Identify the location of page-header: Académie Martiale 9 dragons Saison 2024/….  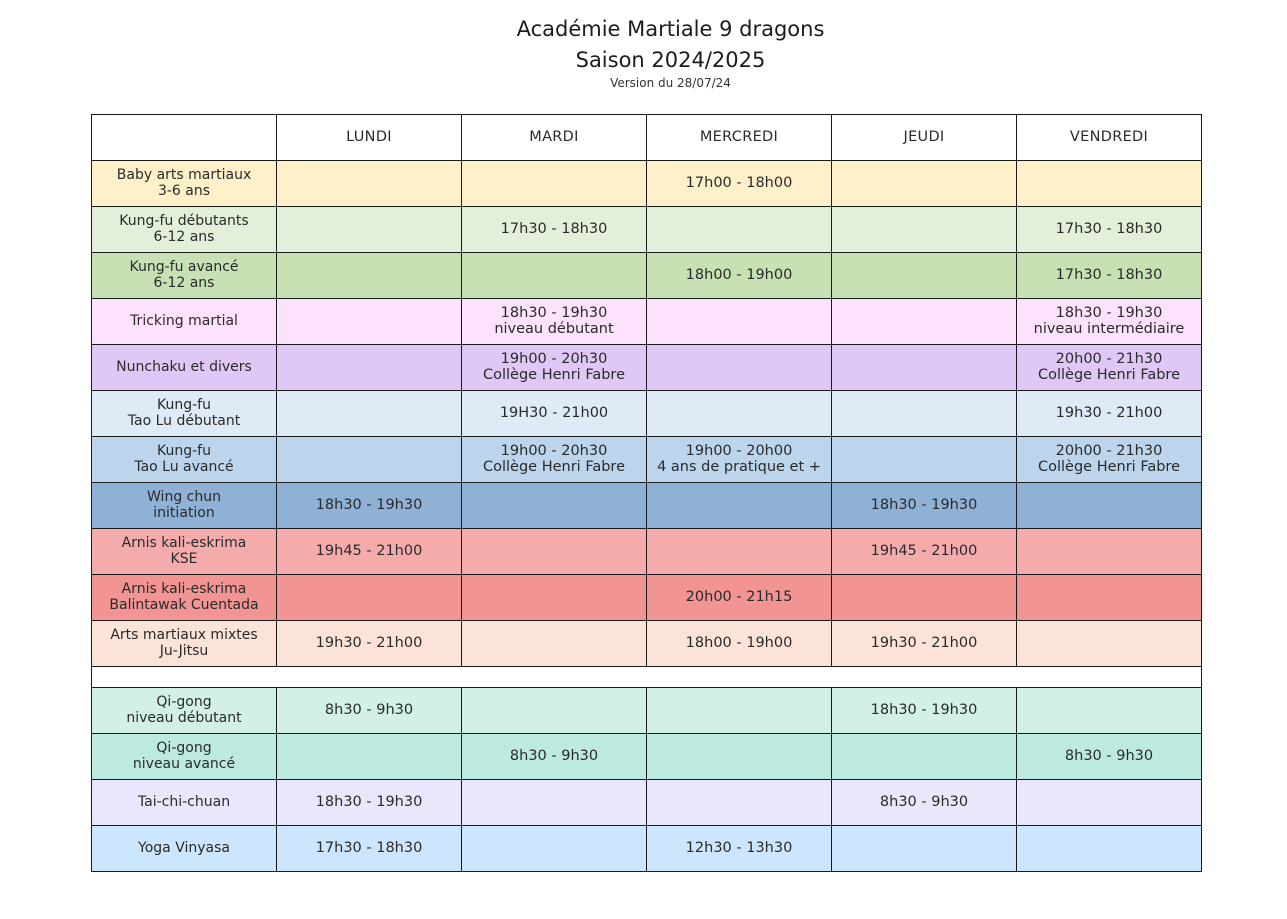
(643, 52).